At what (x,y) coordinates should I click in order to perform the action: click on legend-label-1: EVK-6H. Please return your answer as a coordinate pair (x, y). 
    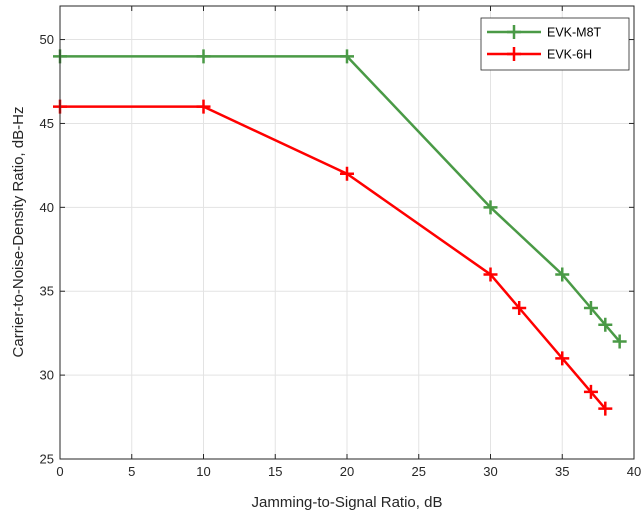
    Looking at the image, I should click on (569, 55).